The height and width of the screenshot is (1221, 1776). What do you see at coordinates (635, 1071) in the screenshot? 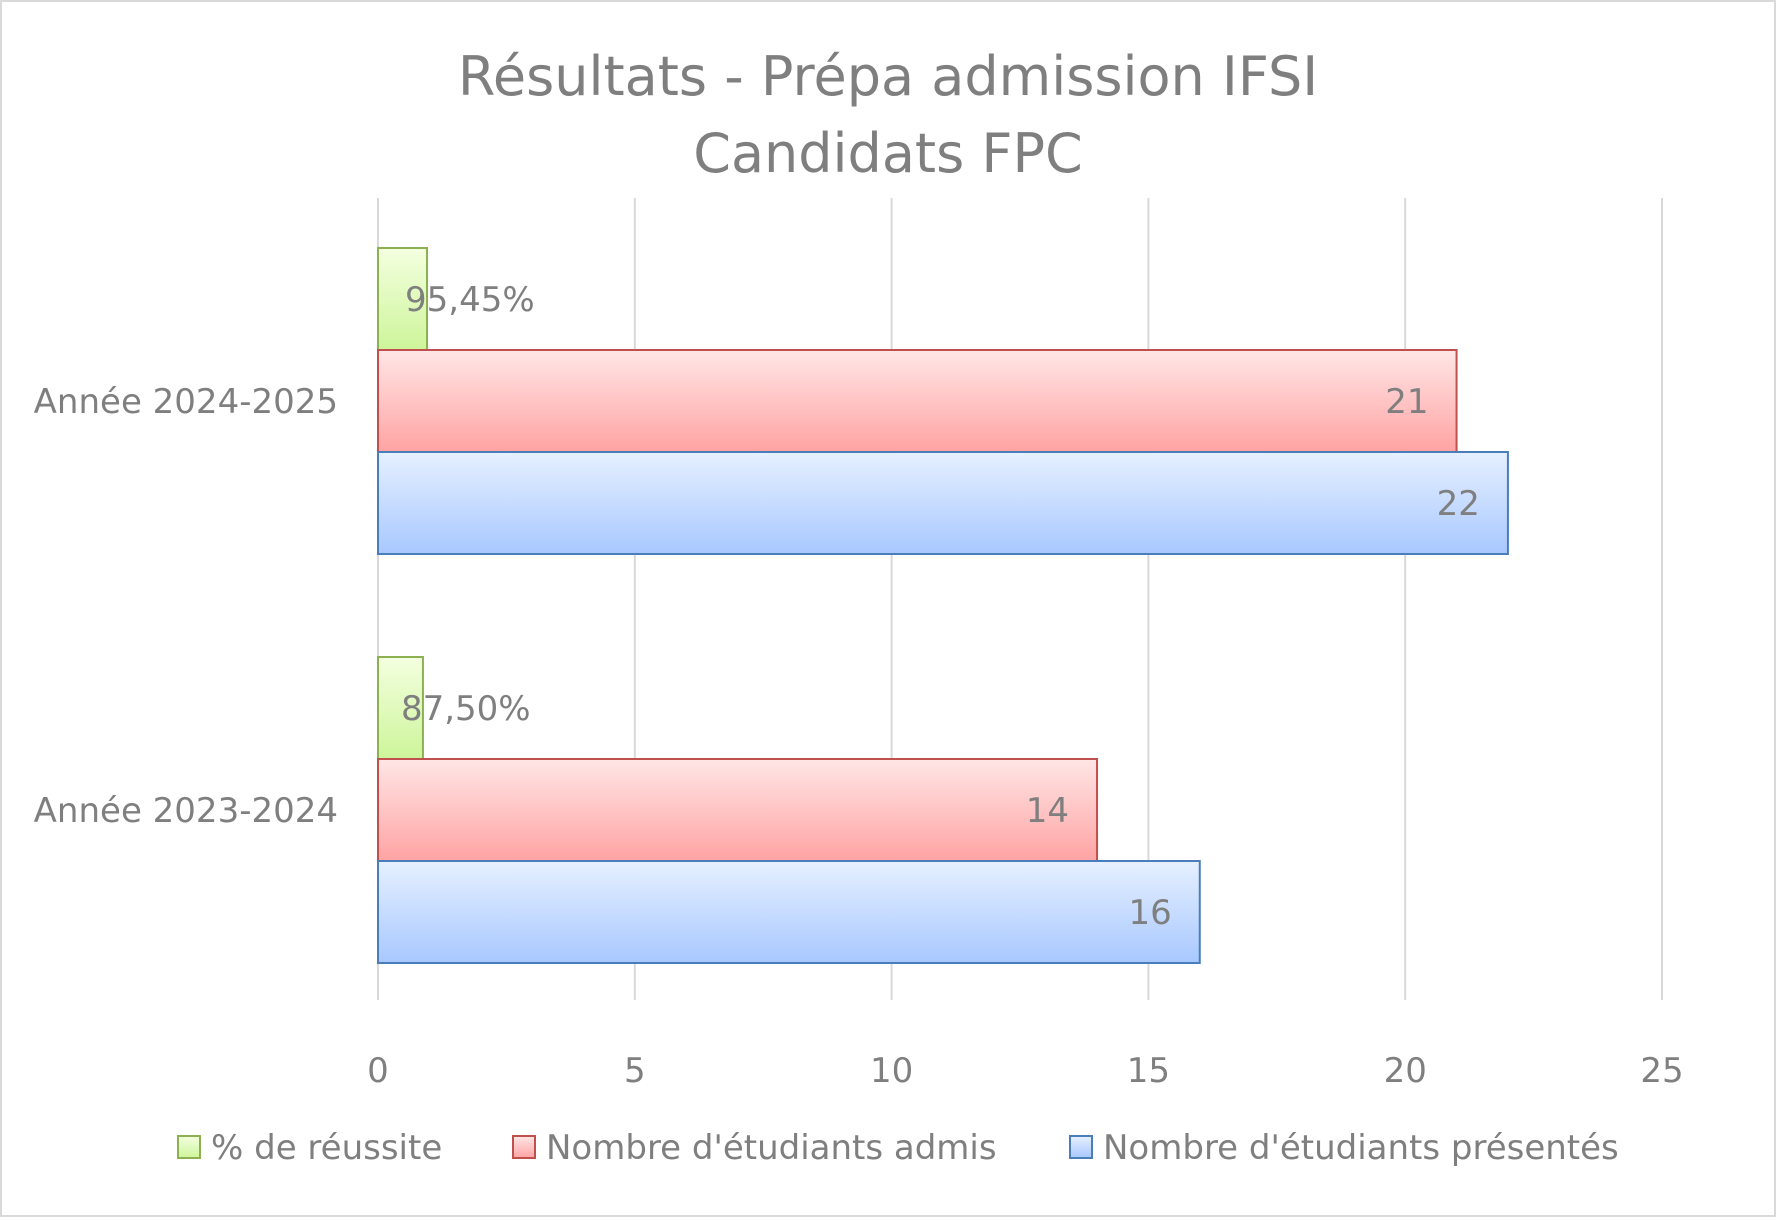
I see `tick-label: 5` at bounding box center [635, 1071].